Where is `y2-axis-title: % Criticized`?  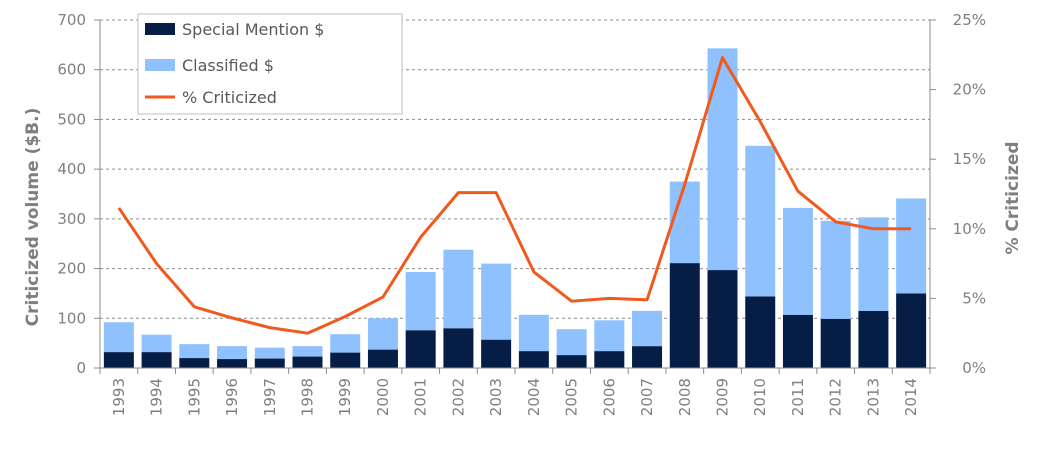
y2-axis-title: % Criticized is located at coordinates (1013, 197).